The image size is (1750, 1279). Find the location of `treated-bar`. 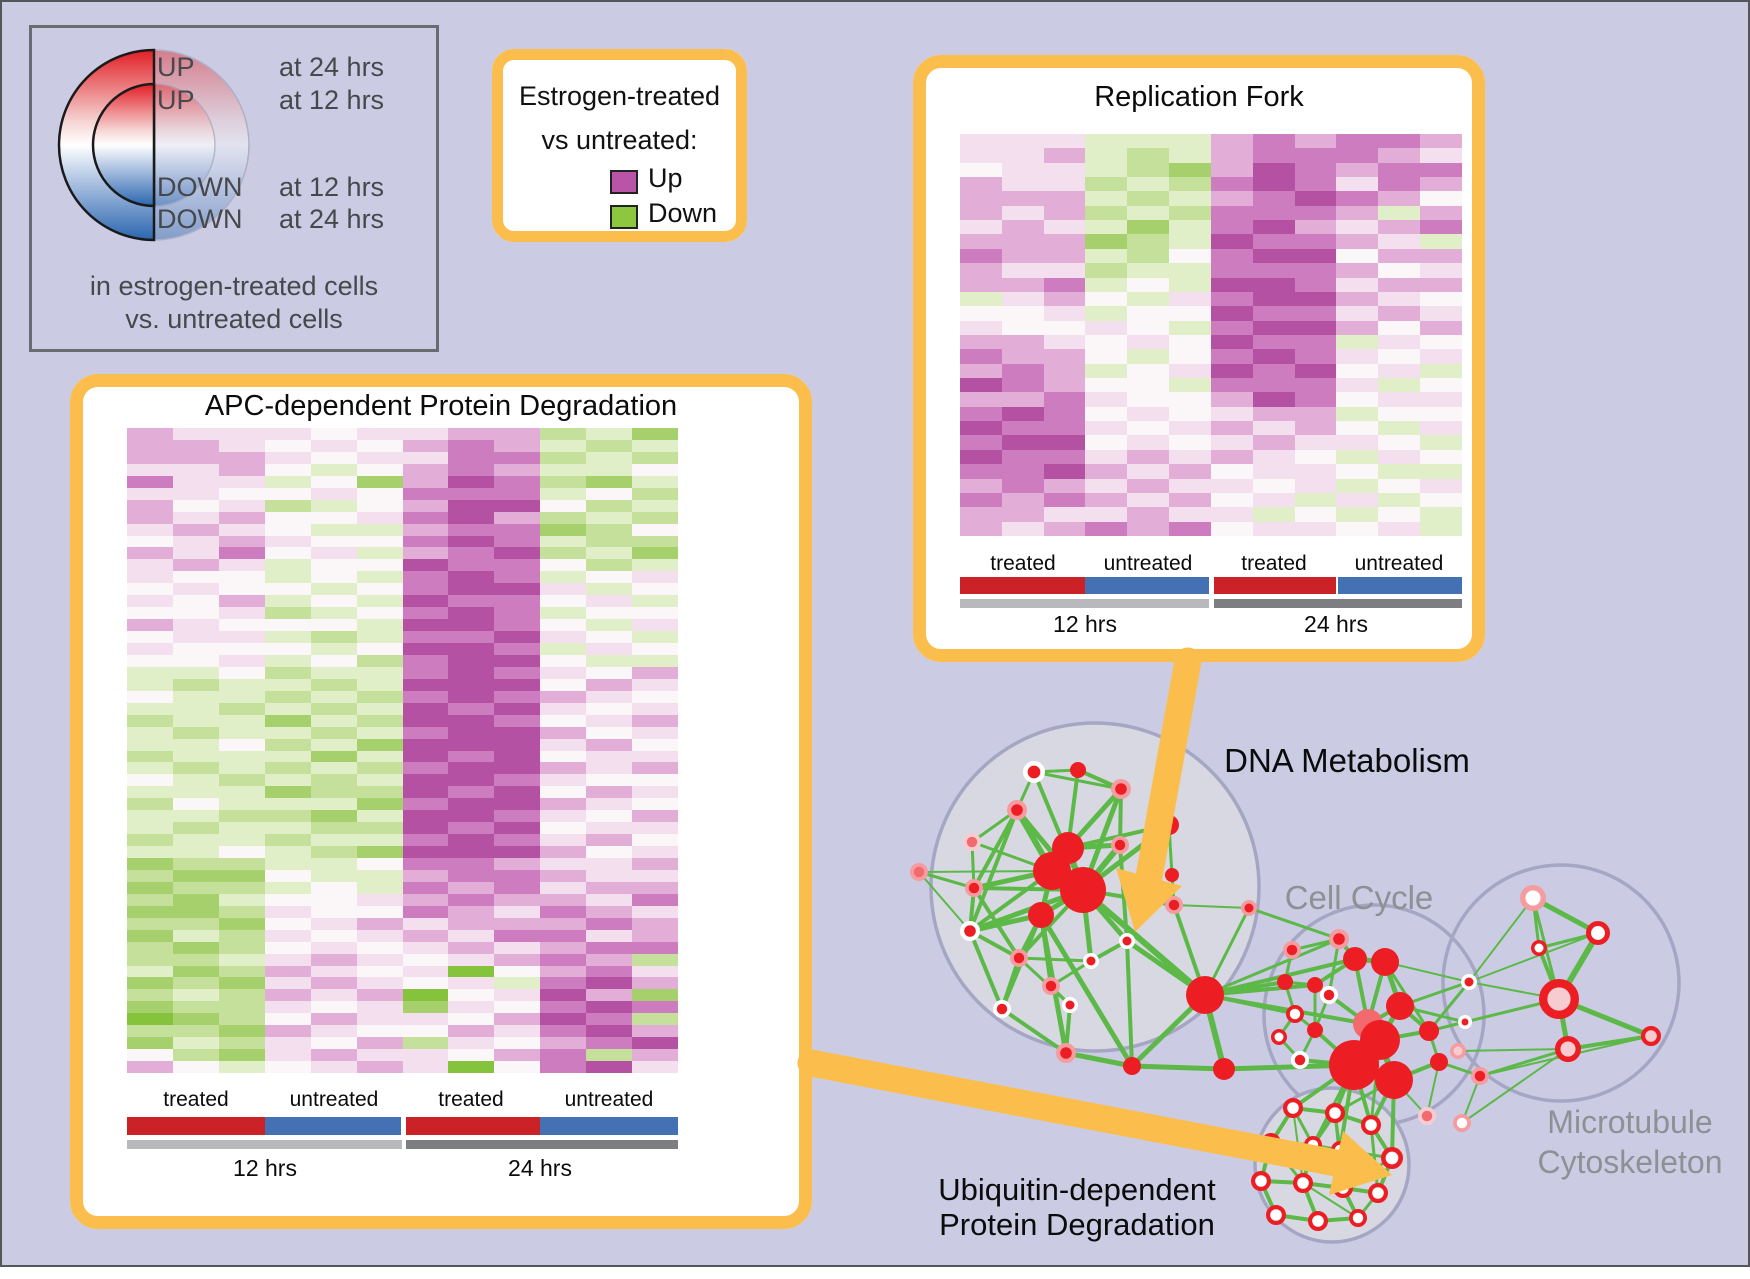

treated-bar is located at coordinates (196, 1126).